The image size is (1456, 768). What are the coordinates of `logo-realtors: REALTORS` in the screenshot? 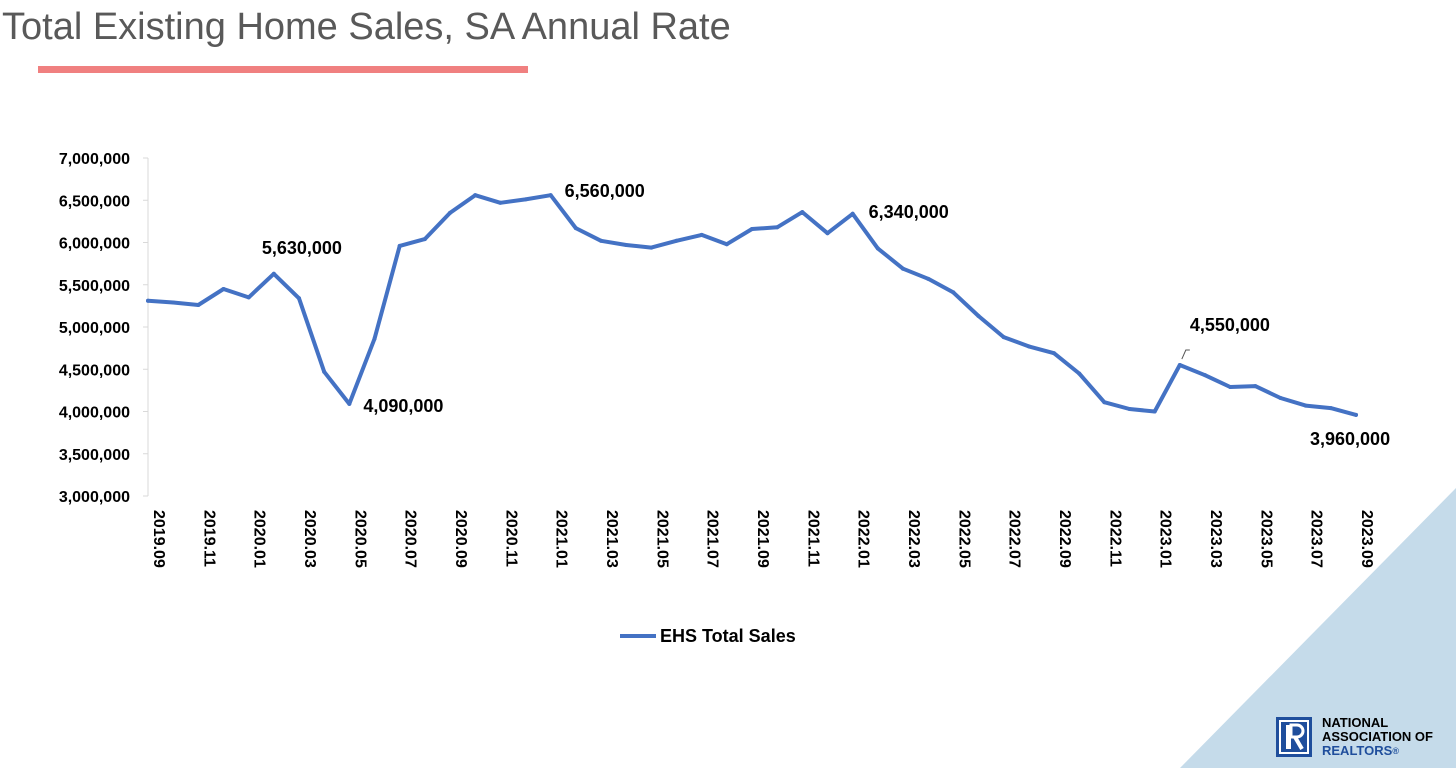 It's located at (1357, 750).